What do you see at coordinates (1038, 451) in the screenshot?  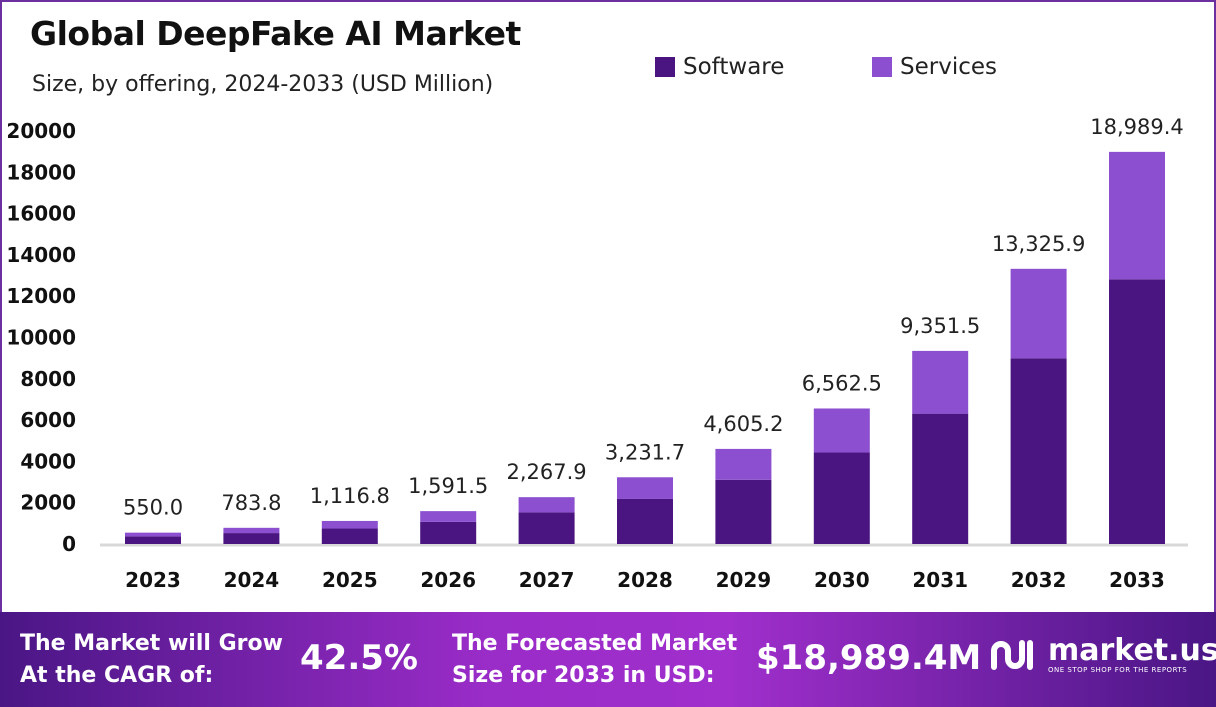 I see `bar-software-2032` at bounding box center [1038, 451].